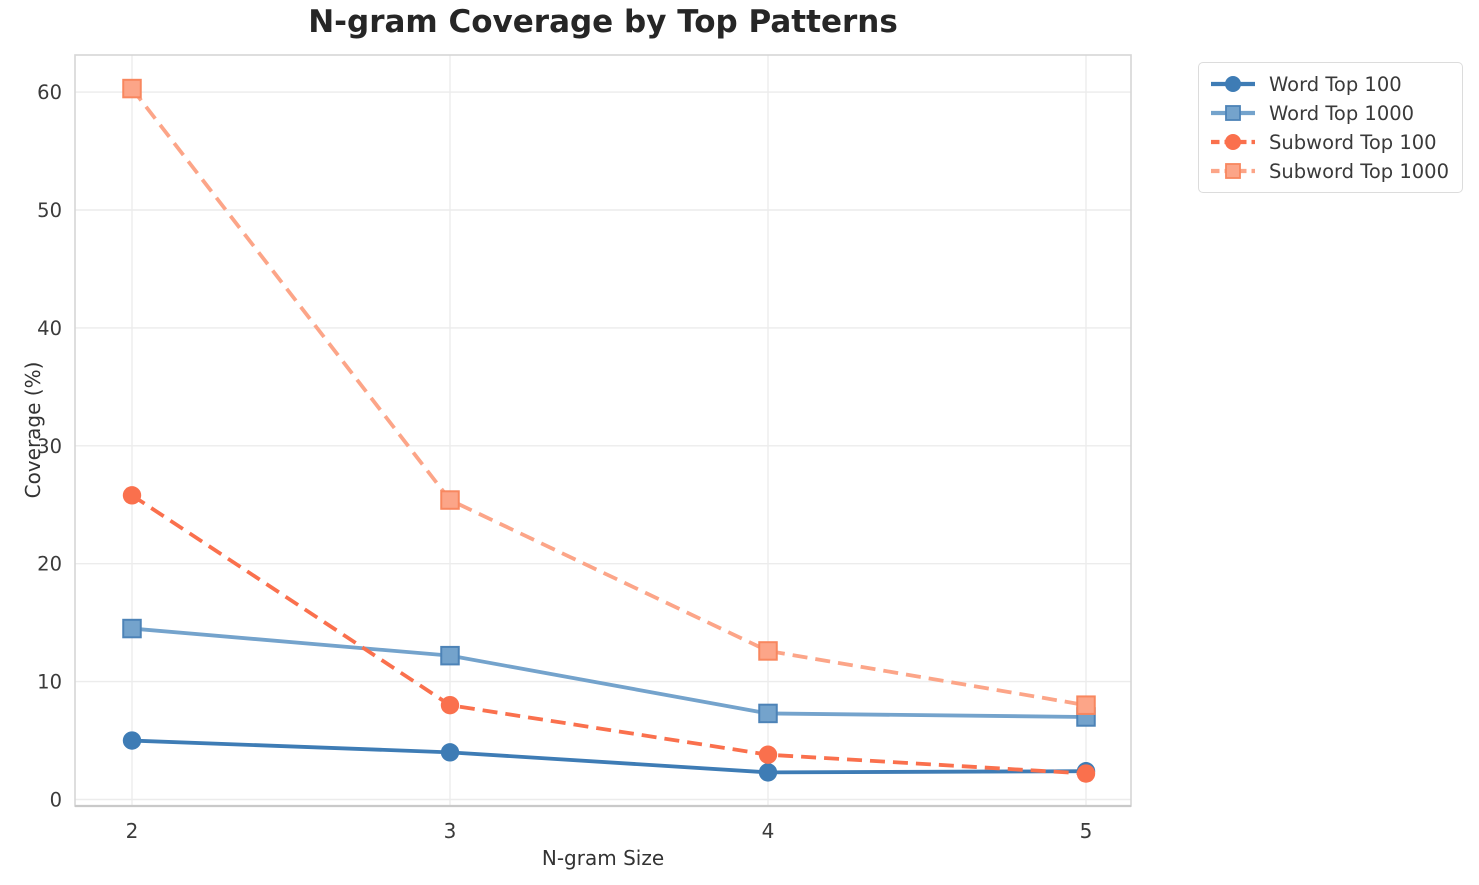 The height and width of the screenshot is (885, 1479). I want to click on x-tick-label: 5, so click(1086, 831).